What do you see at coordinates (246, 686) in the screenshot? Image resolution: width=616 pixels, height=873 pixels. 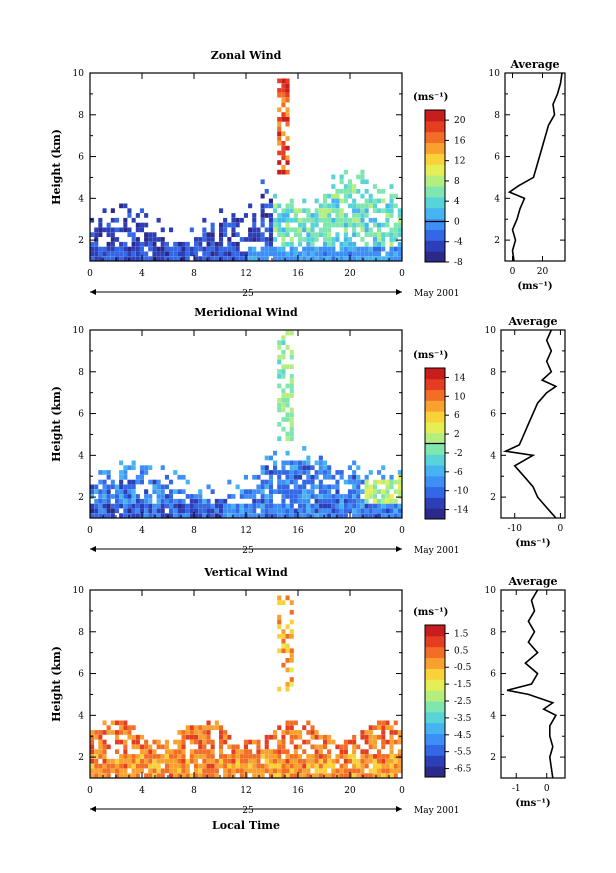 I see `heatmap-cells` at bounding box center [246, 686].